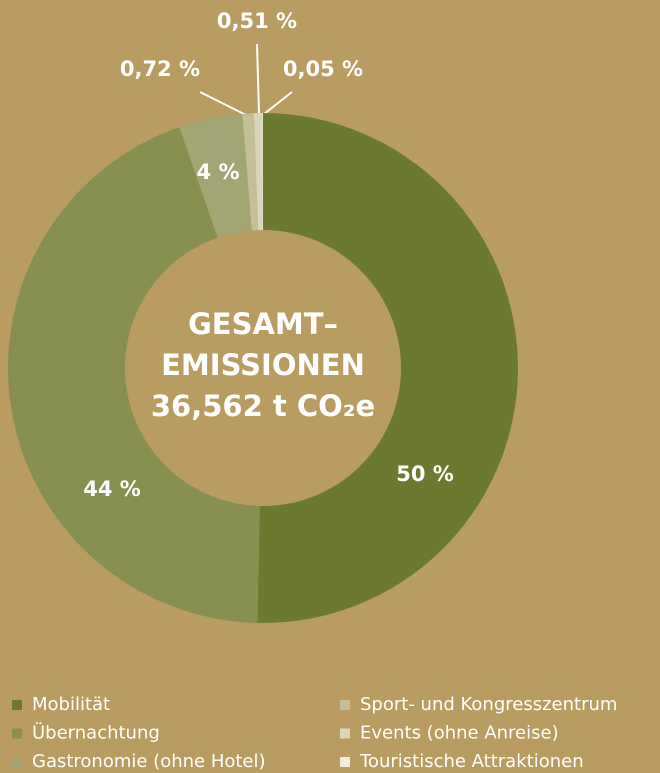  What do you see at coordinates (96, 733) in the screenshot?
I see `legend-label: Übernachtung` at bounding box center [96, 733].